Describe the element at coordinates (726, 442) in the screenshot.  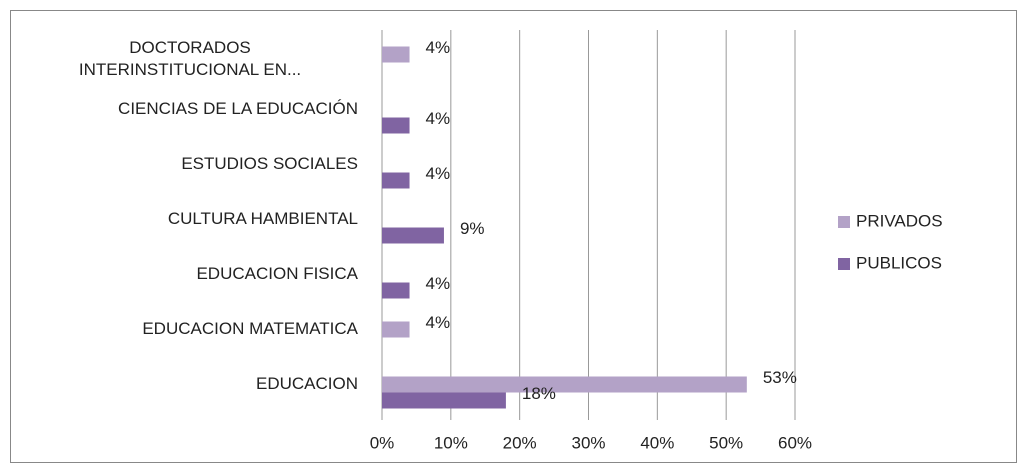
I see `x-tick-label: 50%` at that location.